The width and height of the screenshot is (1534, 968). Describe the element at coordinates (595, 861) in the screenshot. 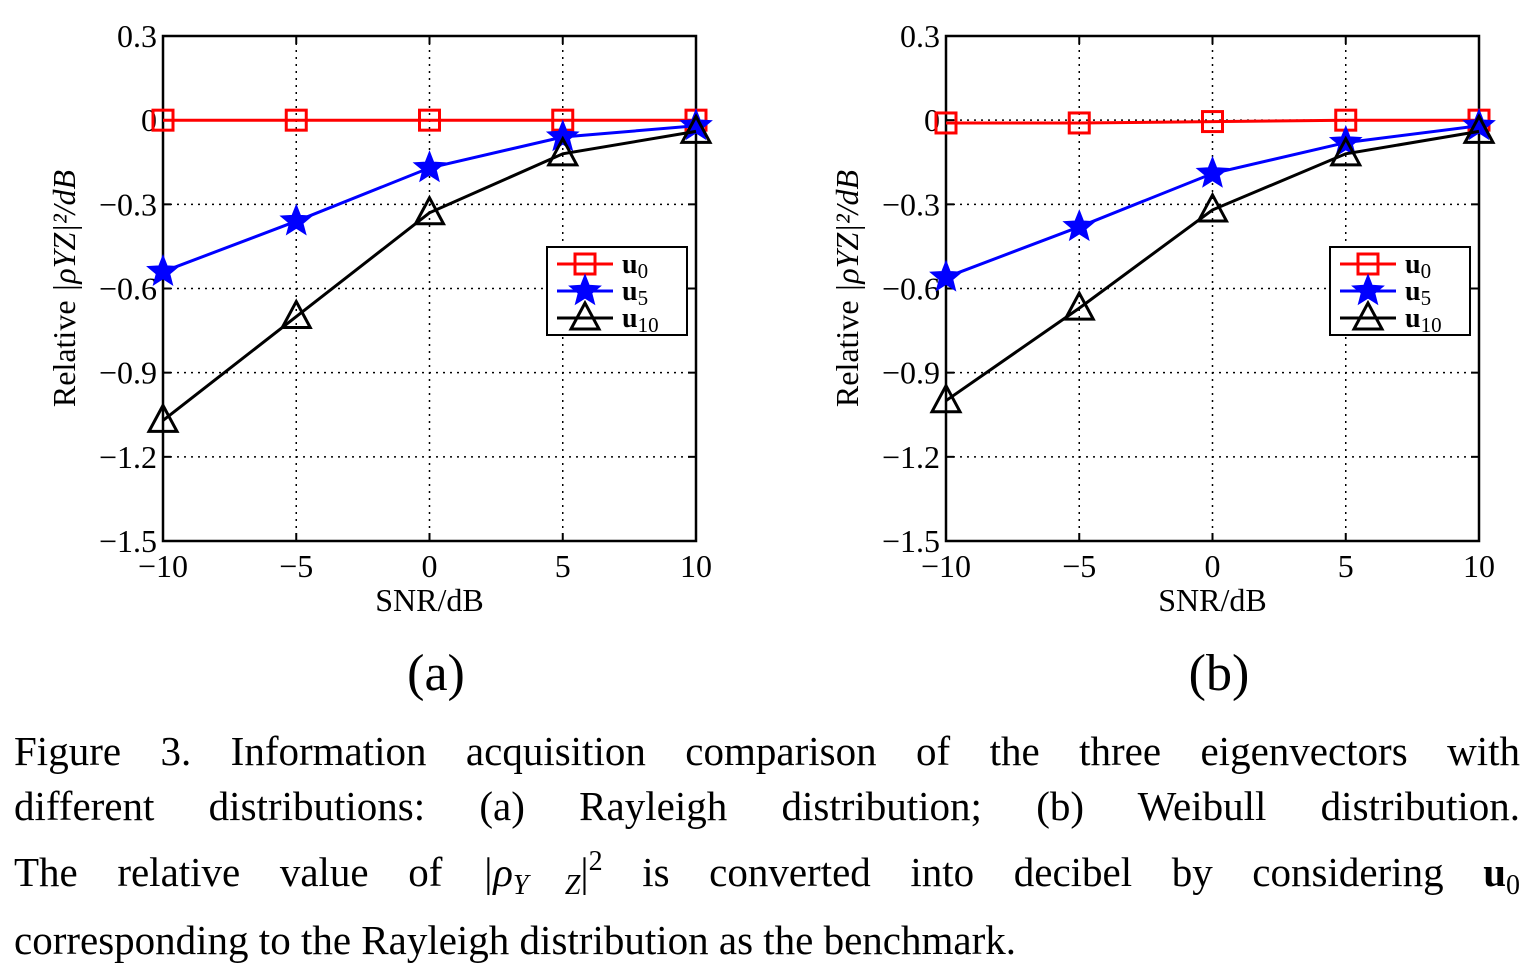

I see `caption-superscript: 2` at that location.